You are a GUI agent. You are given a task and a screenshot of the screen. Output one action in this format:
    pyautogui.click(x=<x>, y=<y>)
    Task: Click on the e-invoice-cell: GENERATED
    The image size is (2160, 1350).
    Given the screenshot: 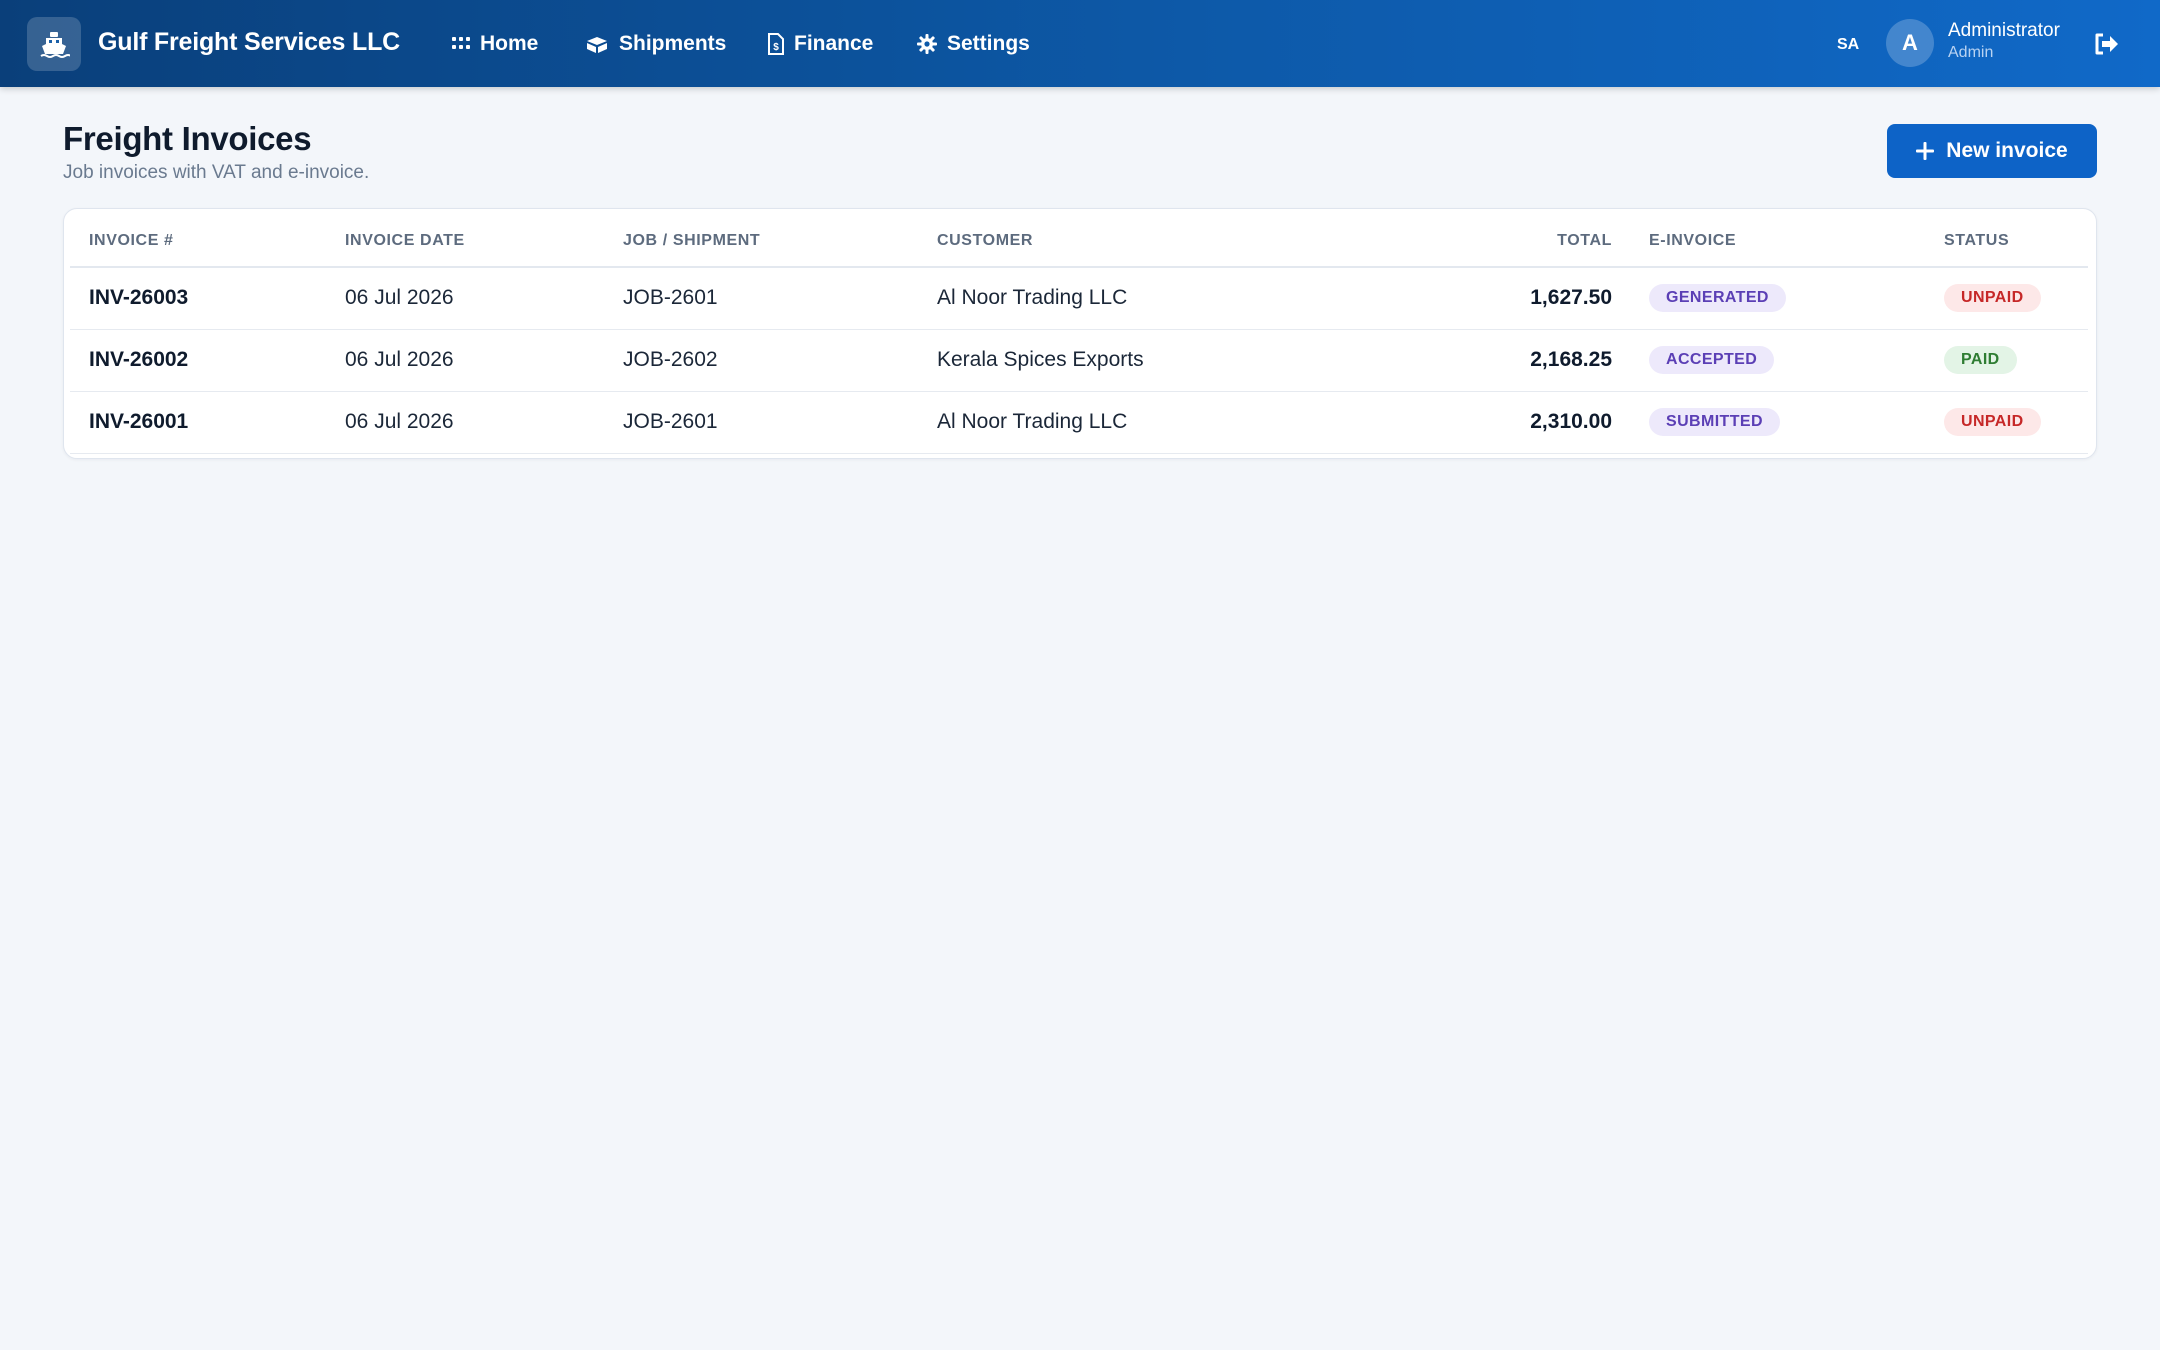 What is the action you would take?
    pyautogui.click(x=1777, y=298)
    